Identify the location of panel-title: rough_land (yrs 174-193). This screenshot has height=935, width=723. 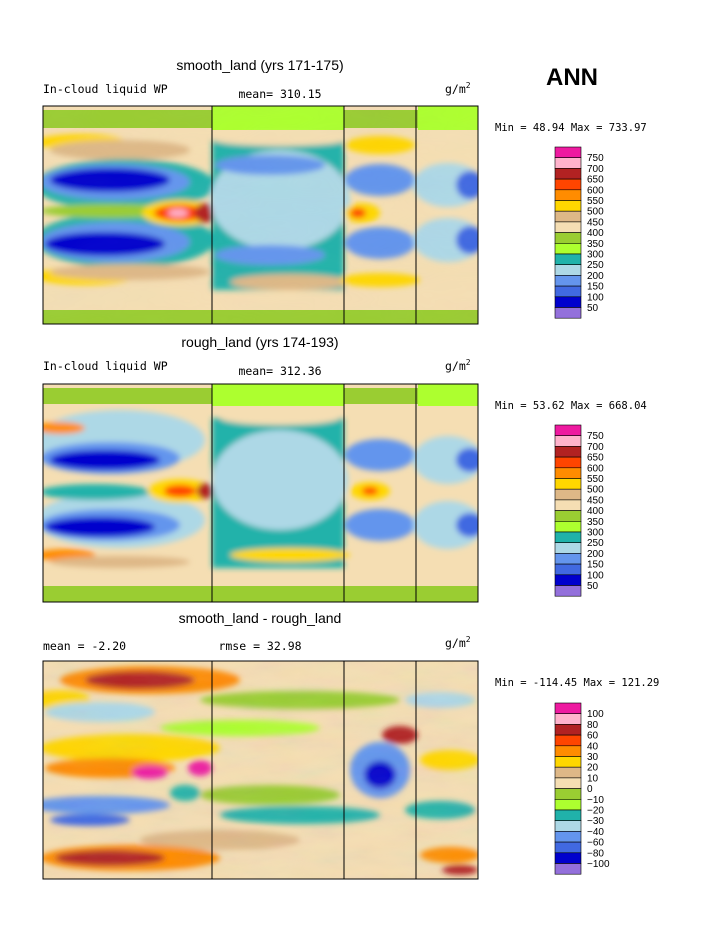
(259, 342).